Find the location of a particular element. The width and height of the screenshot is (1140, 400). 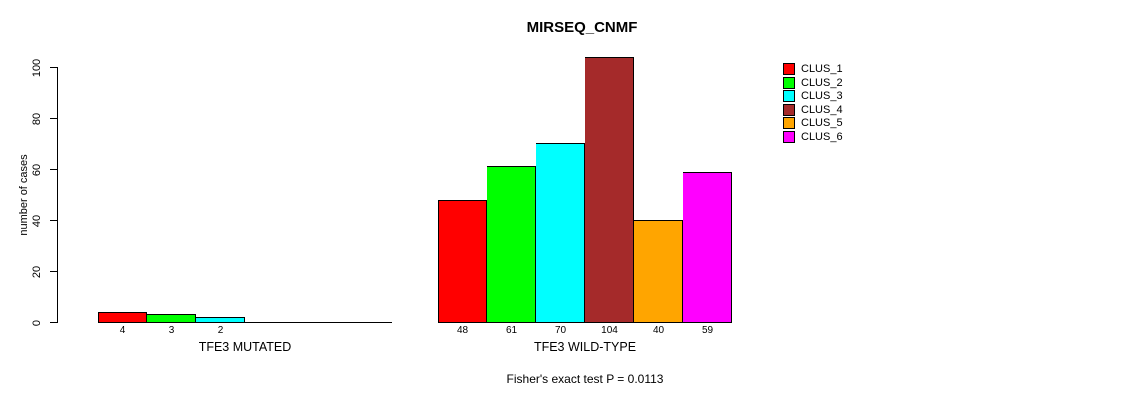

legend-entry-clus_4: CLUS_4 is located at coordinates (813, 109).